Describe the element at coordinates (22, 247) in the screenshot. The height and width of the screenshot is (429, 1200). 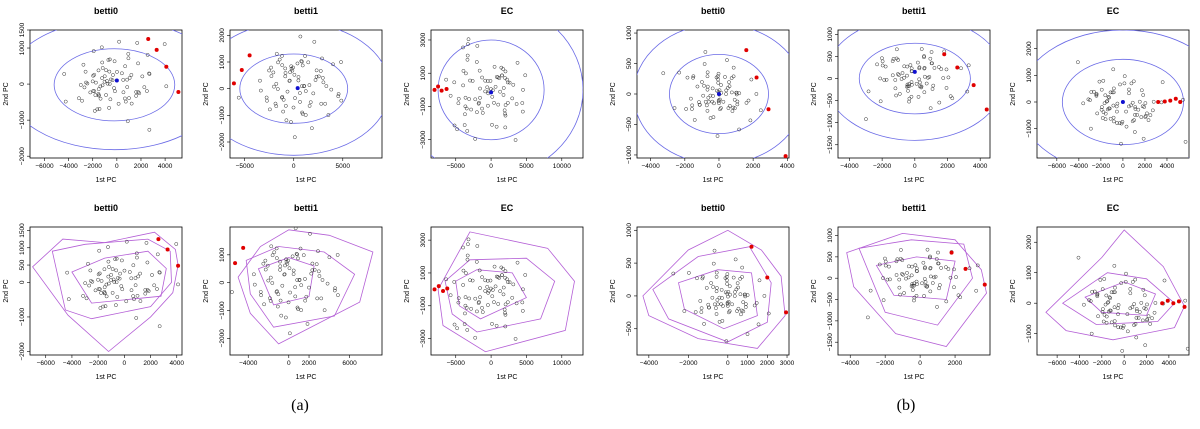
I see `y-tick-label: 1000` at that location.